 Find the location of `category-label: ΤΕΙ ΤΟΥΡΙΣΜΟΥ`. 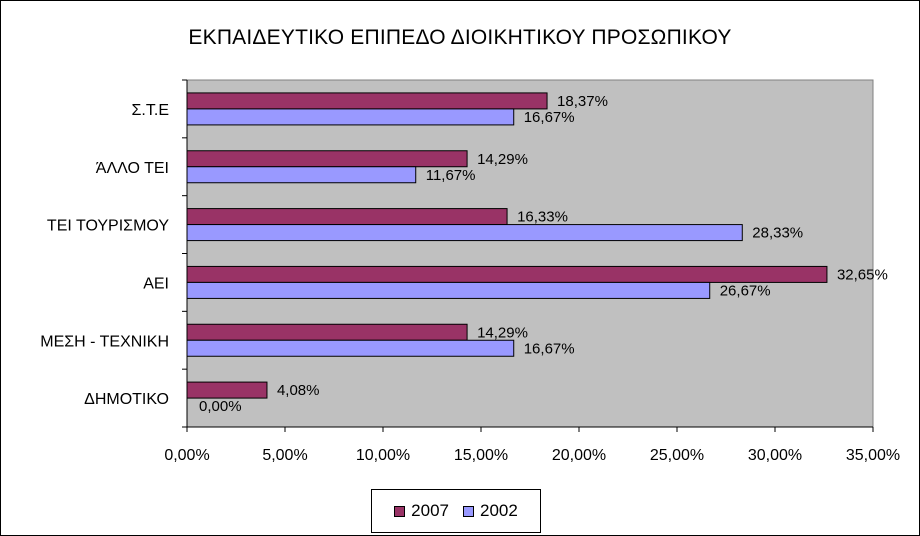

category-label: ΤΕΙ ΤΟΥΡΙΣΜΟΥ is located at coordinates (108, 226).